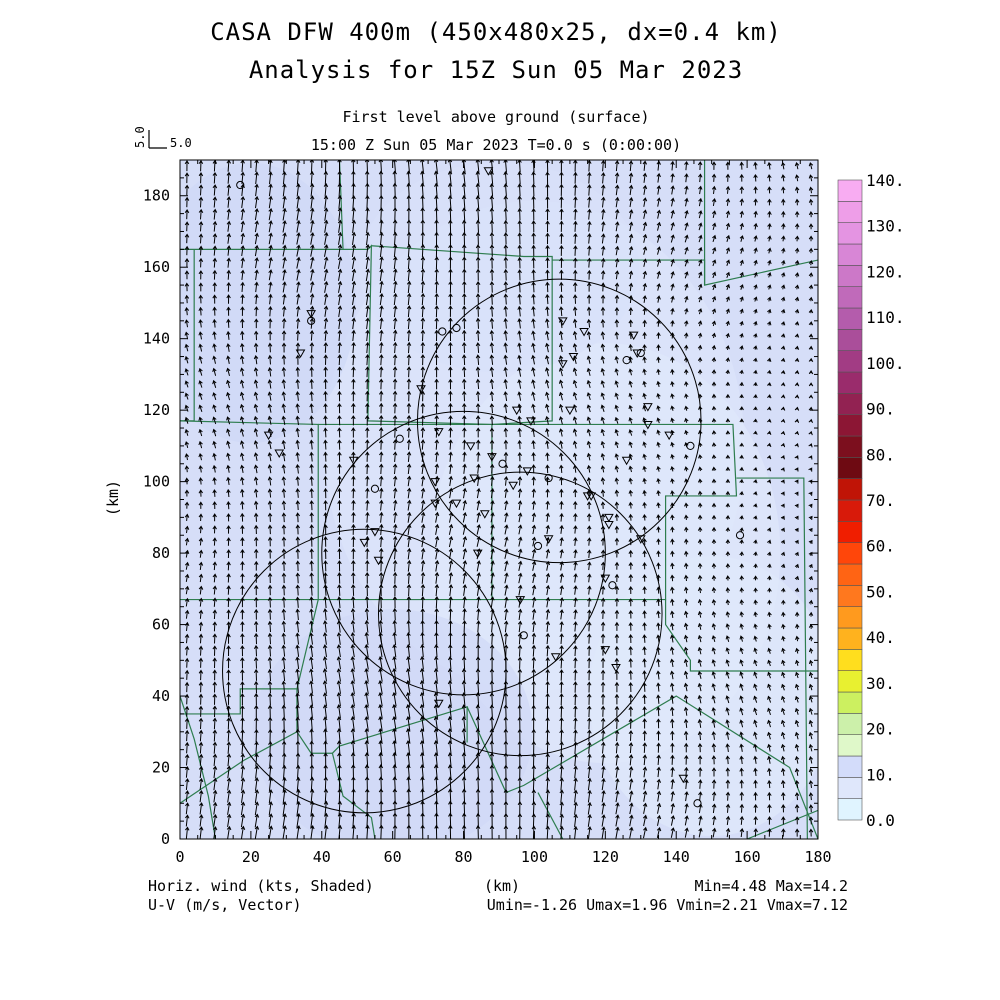  I want to click on x-tick-label: 40, so click(322, 857).